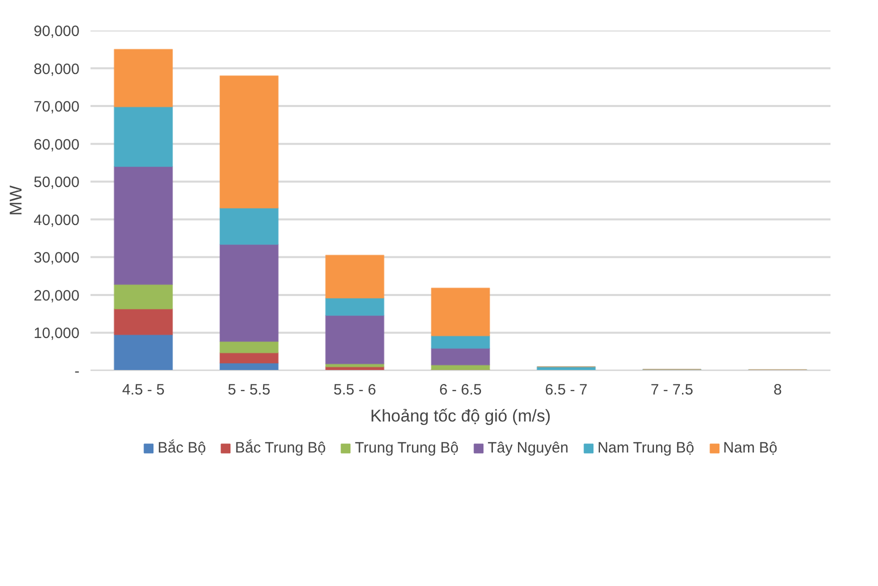 The height and width of the screenshot is (586, 878). What do you see at coordinates (57, 258) in the screenshot?
I see `y-tick-label: 30,000` at bounding box center [57, 258].